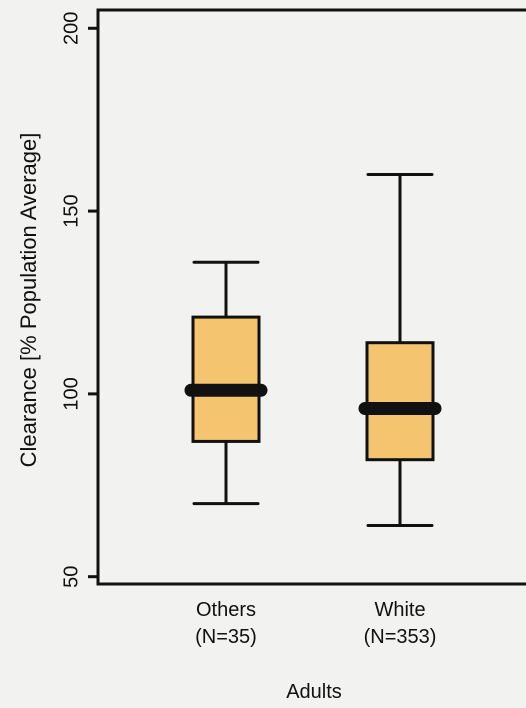  Describe the element at coordinates (314, 692) in the screenshot. I see `x-axis-label: Adults` at that location.